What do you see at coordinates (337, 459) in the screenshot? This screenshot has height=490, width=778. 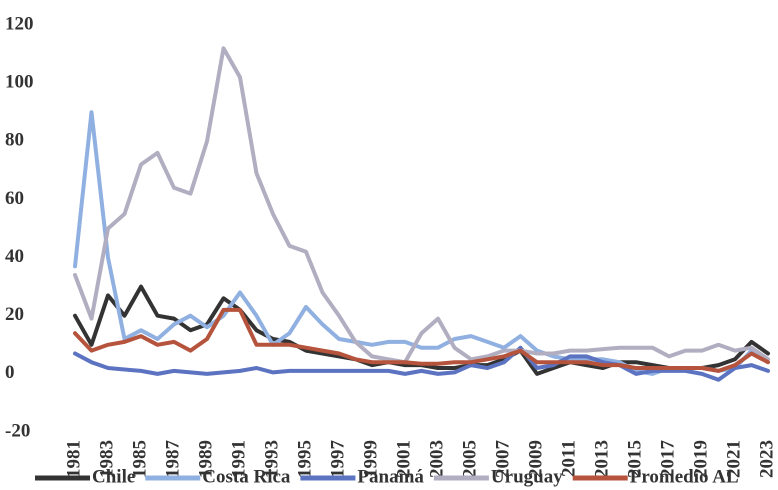 I see `x-tick-label: 1997` at bounding box center [337, 459].